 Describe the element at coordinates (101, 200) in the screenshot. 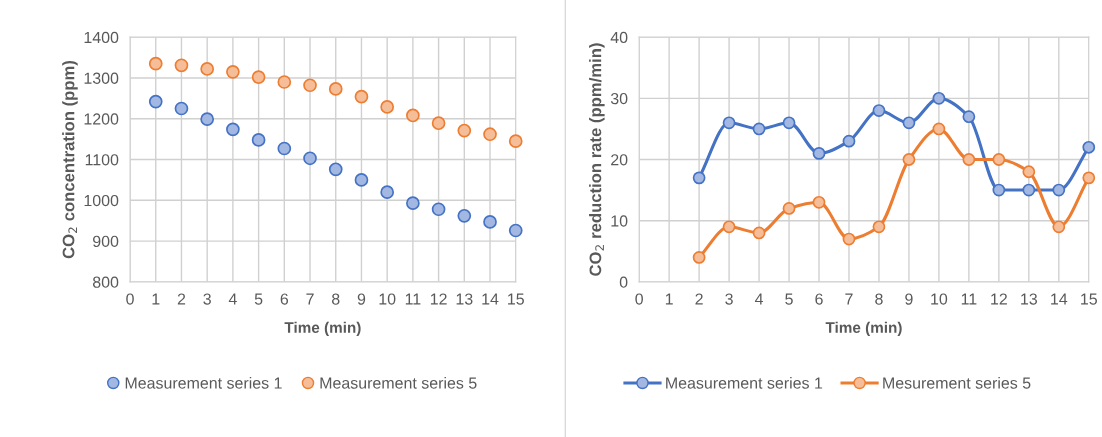

I see `y-tick-label: 1000` at that location.